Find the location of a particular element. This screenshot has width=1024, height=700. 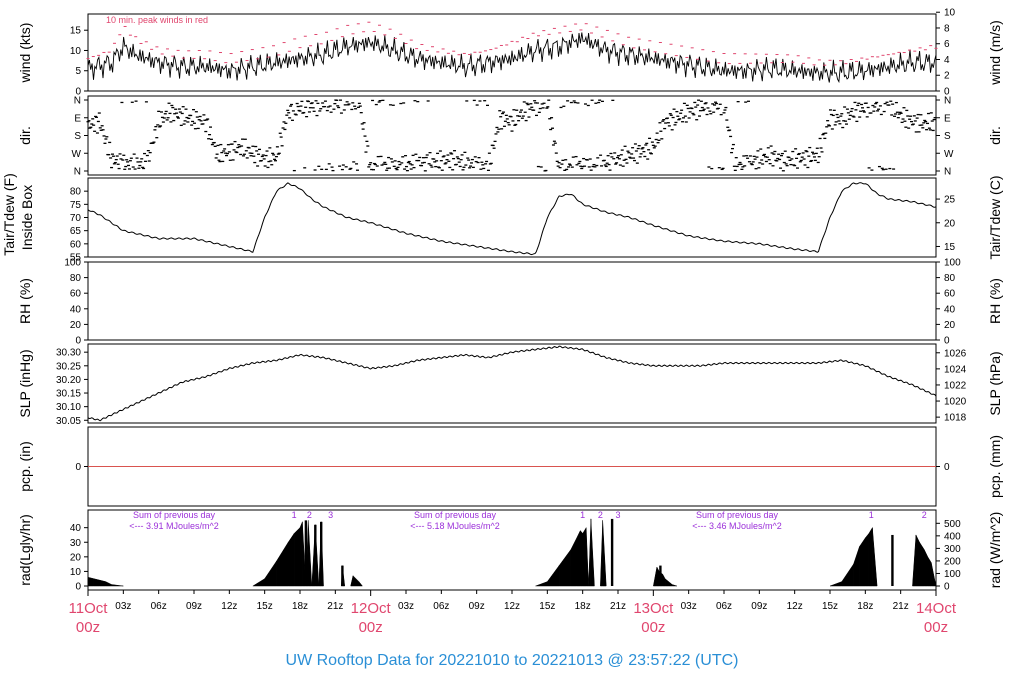

temp-left-tick-label: 70 is located at coordinates (76, 218).